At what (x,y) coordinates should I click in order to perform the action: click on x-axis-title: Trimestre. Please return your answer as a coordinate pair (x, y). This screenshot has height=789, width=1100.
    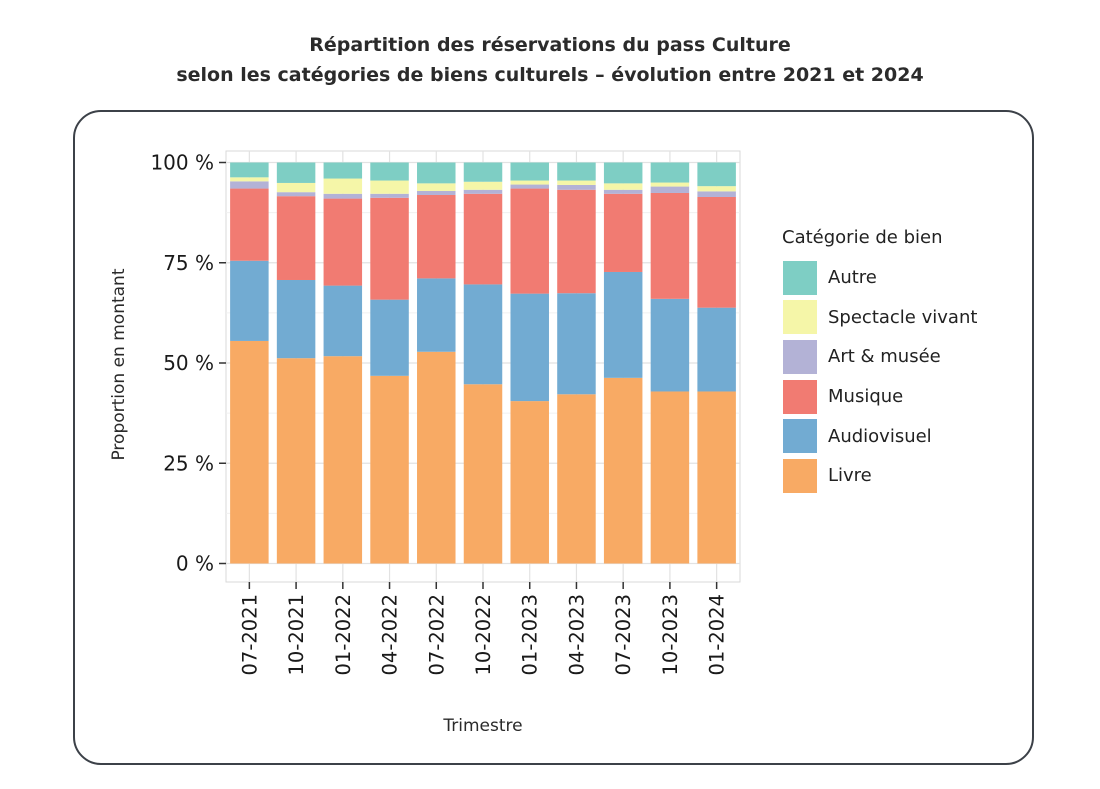
    Looking at the image, I should click on (482, 726).